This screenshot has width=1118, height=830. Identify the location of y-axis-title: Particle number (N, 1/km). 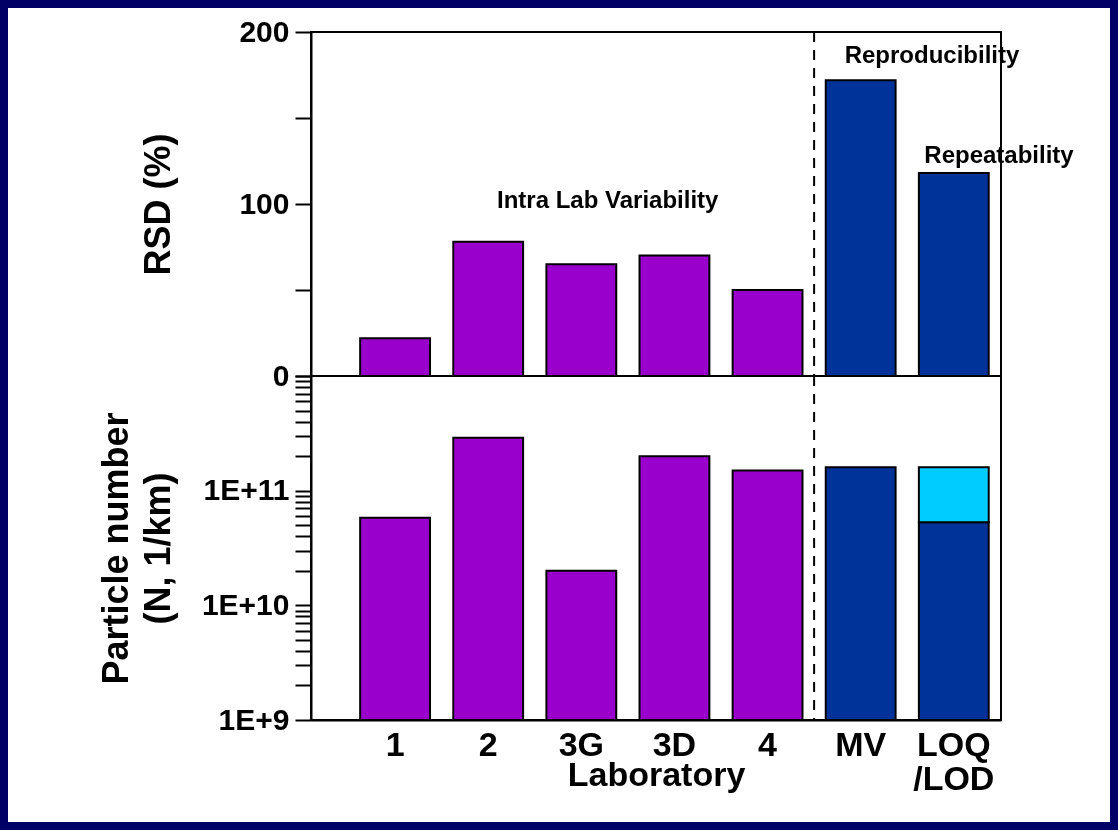
(136, 548).